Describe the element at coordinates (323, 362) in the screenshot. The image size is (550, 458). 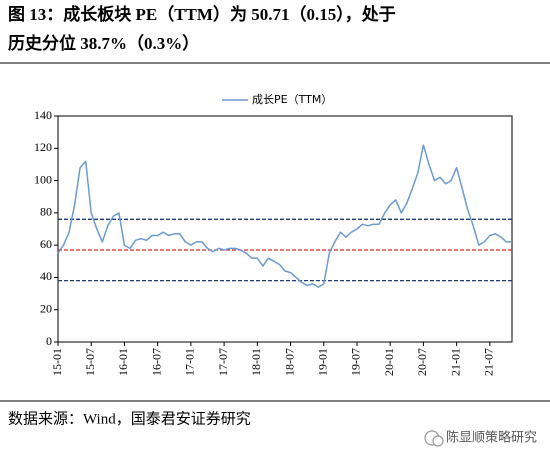
I see `x-tick-label: 19-01` at that location.